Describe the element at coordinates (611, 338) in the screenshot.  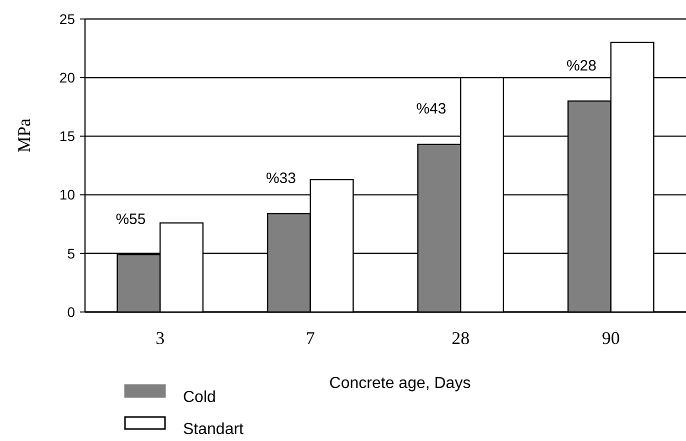
I see `x-tick-label: 90` at that location.